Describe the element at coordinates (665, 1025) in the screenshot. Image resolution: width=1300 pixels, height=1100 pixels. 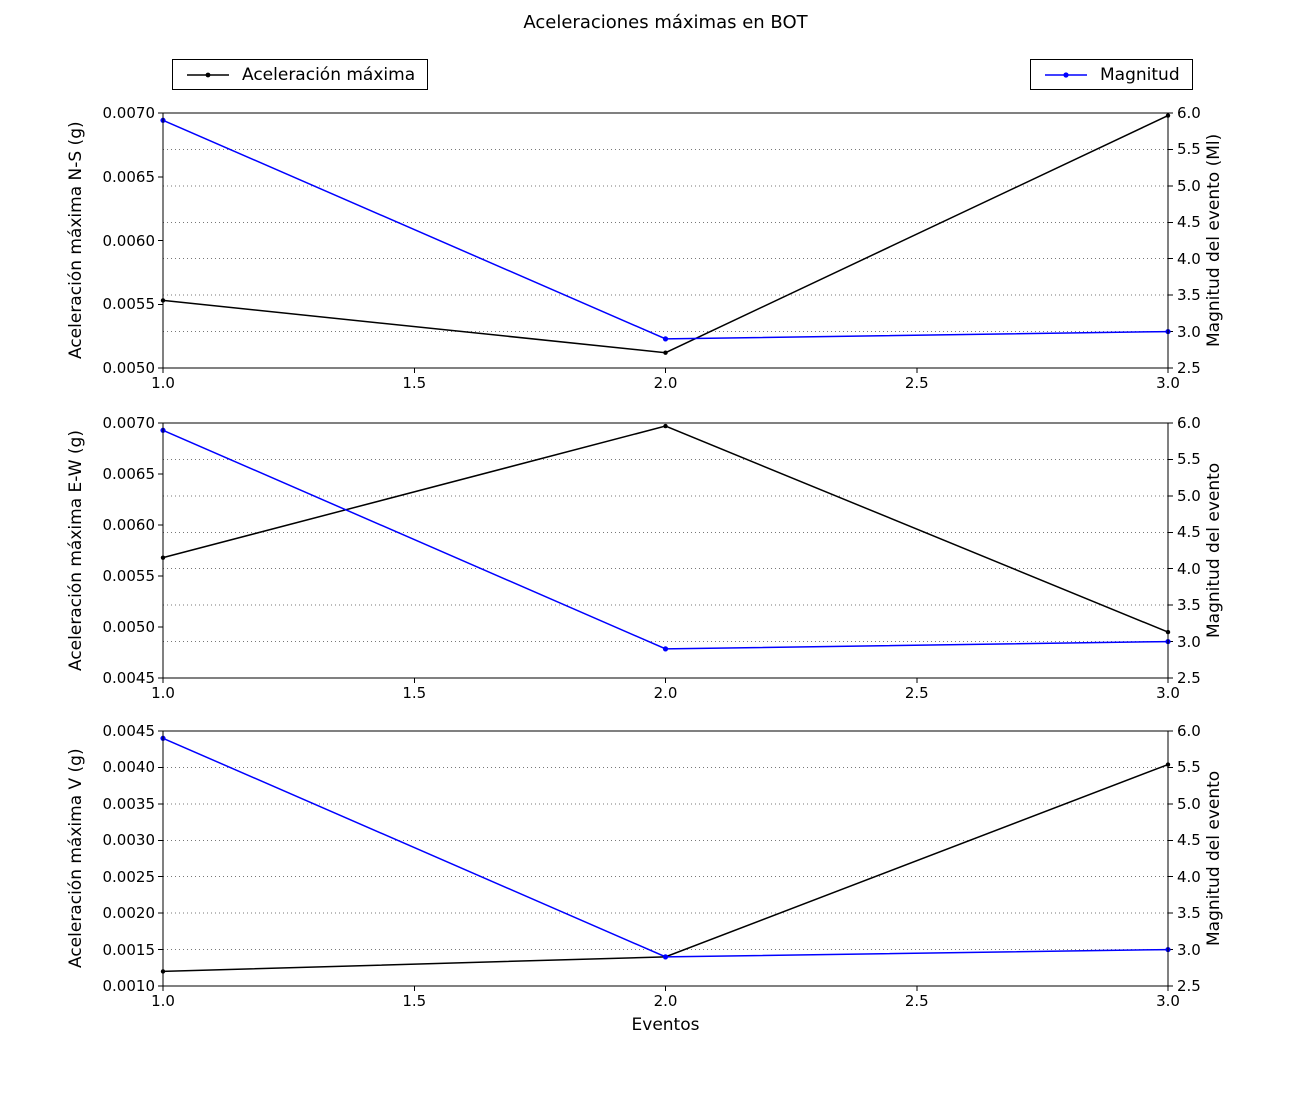
I see `x-axis-label: Eventos` at that location.